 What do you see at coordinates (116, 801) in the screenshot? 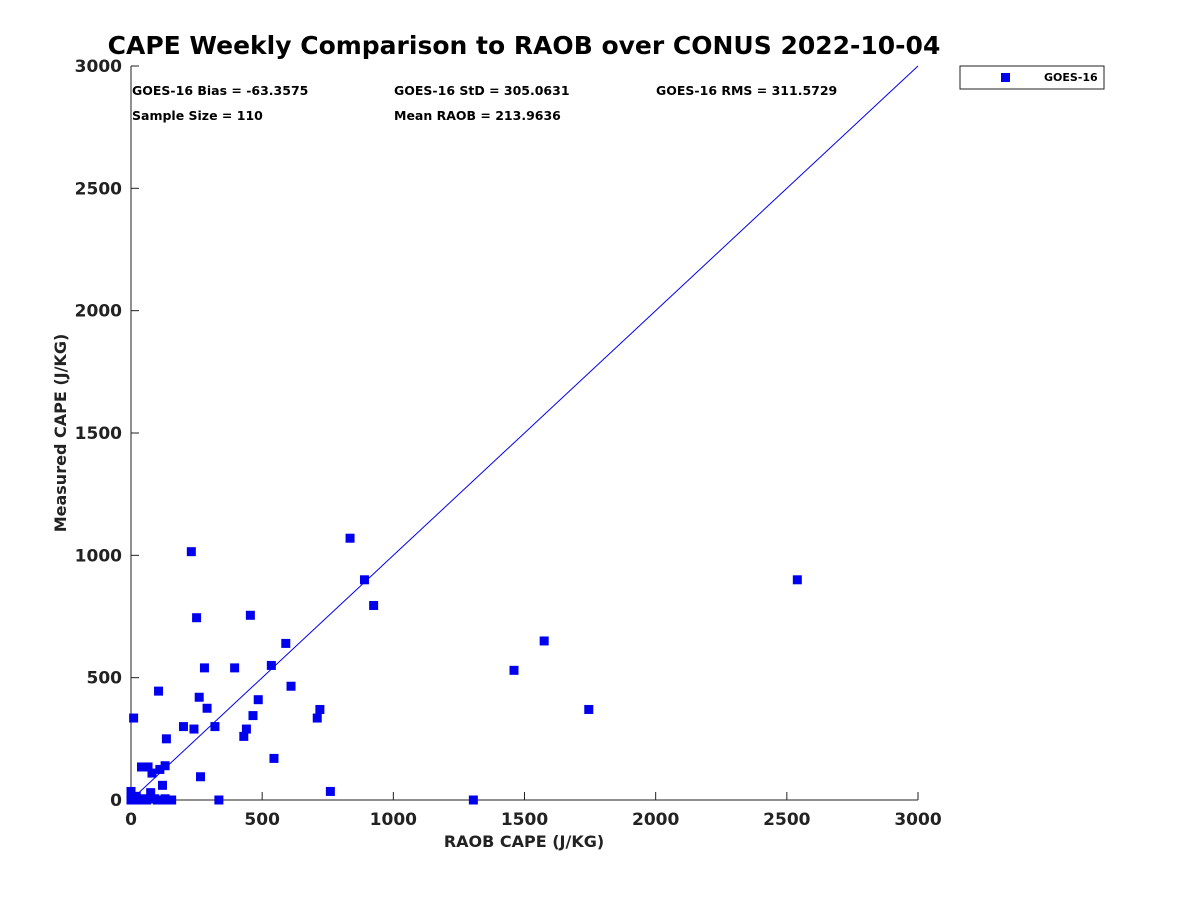
I see `y-tick-label: 0` at bounding box center [116, 801].